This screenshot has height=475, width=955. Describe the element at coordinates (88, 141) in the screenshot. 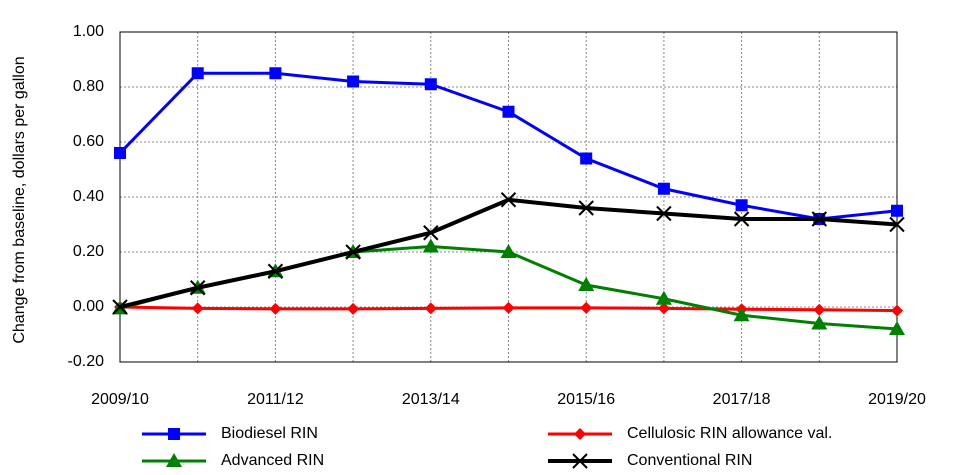

I see `y-tick-label: 0.60` at that location.